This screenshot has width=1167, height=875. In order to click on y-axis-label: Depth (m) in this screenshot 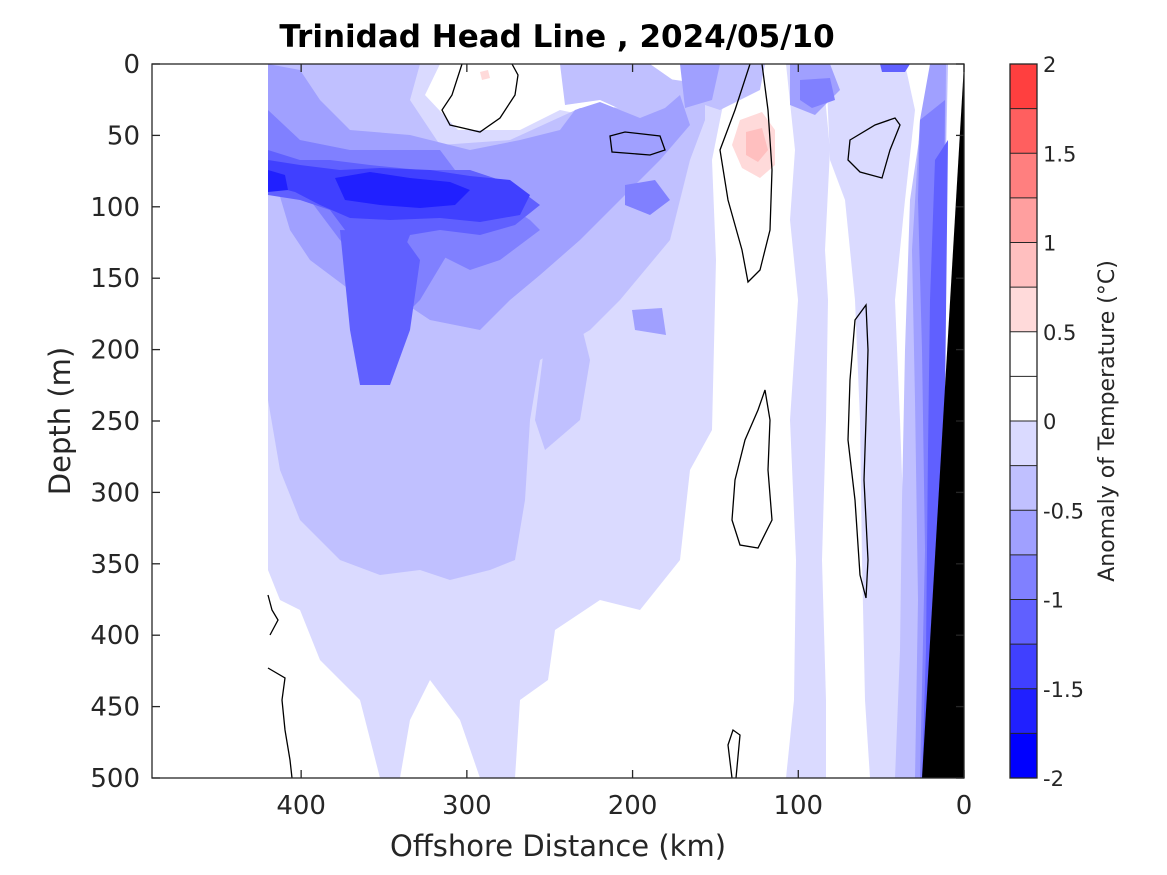, I will do `click(60, 421)`.